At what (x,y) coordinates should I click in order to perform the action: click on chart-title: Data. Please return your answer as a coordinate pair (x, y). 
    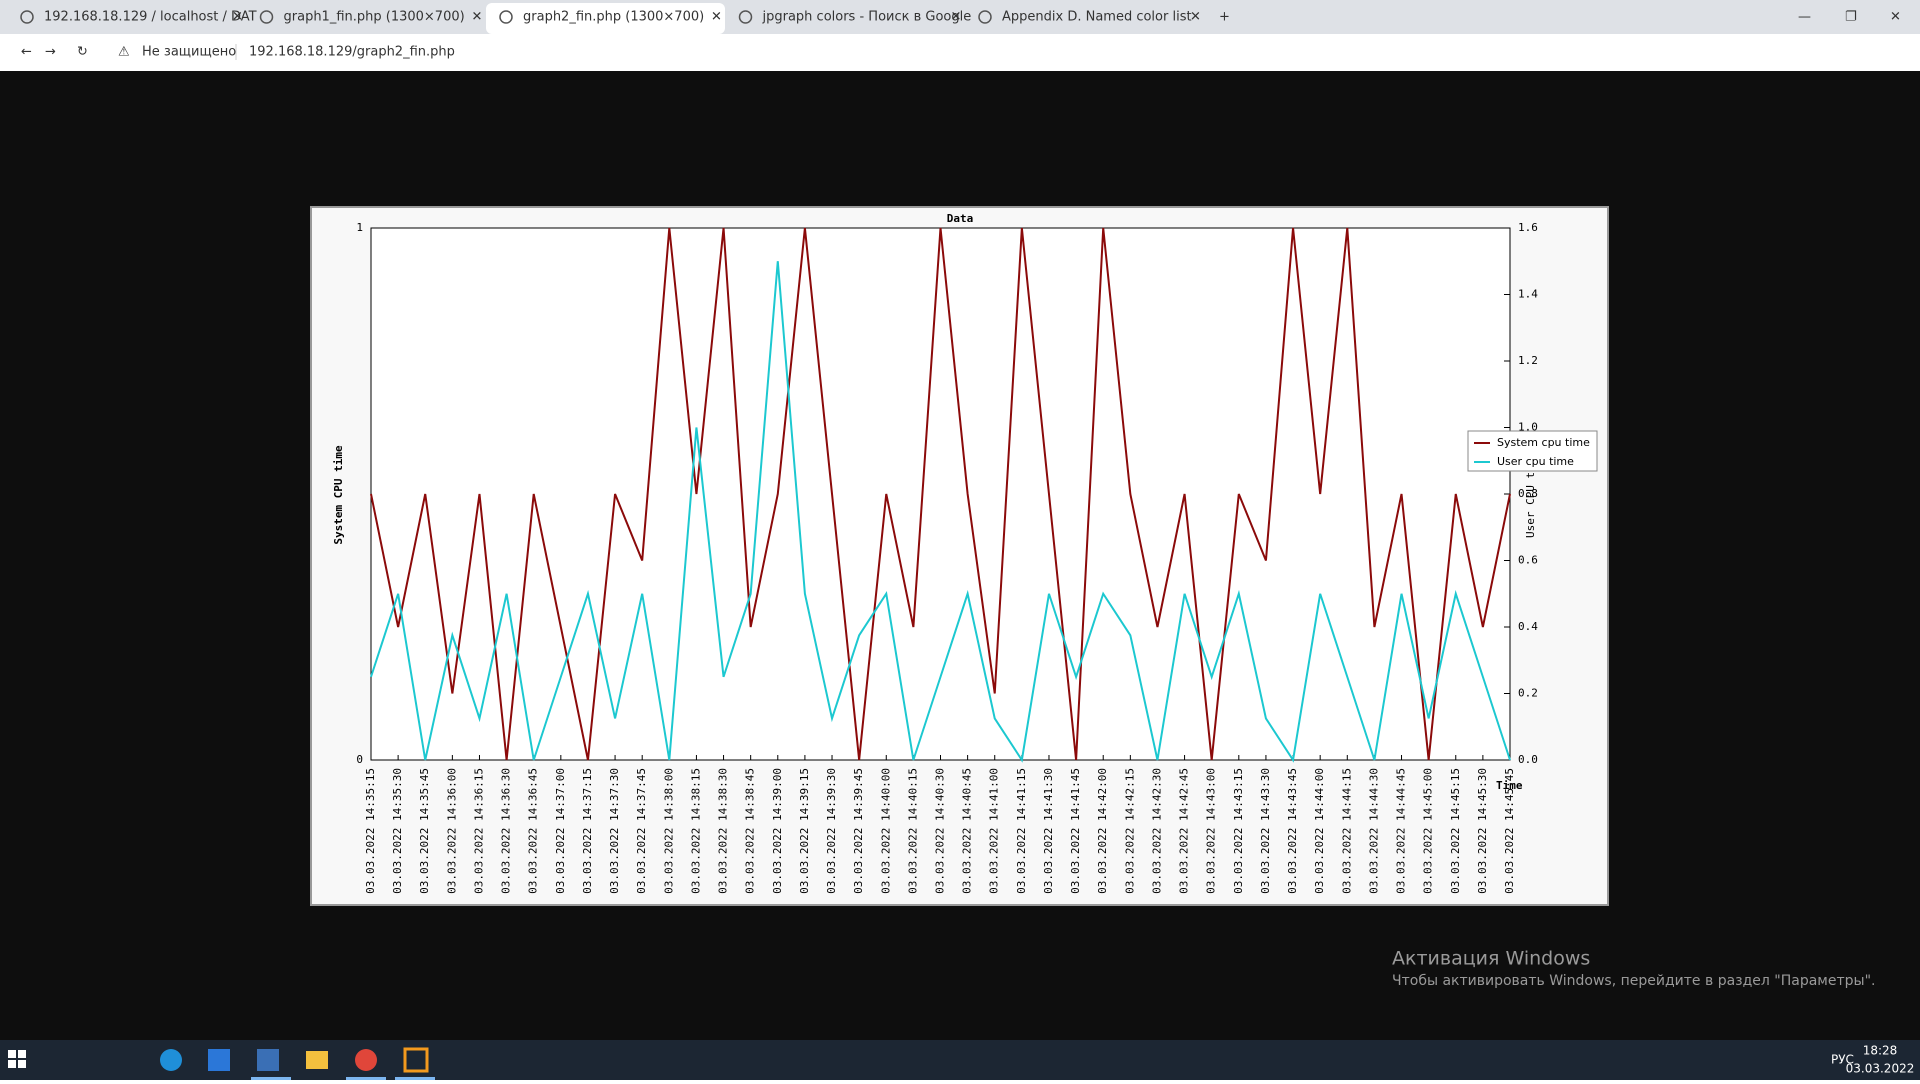
    Looking at the image, I should click on (960, 218).